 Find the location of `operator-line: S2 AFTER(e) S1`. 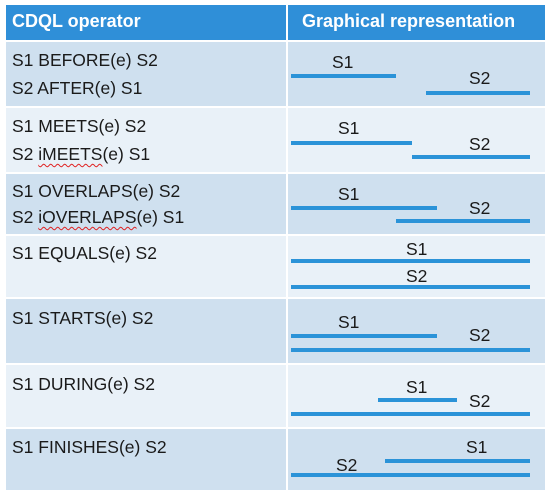

operator-line: S2 AFTER(e) S1 is located at coordinates (77, 88).